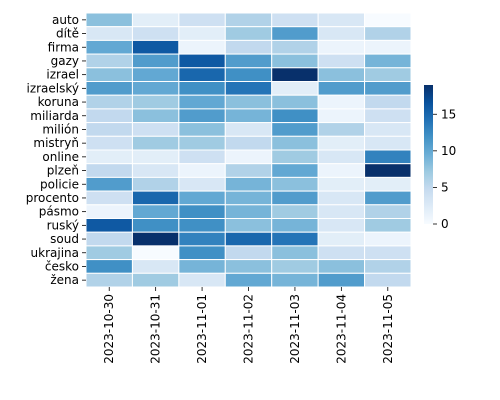  What do you see at coordinates (65, 20) in the screenshot?
I see `row-label: auto` at bounding box center [65, 20].